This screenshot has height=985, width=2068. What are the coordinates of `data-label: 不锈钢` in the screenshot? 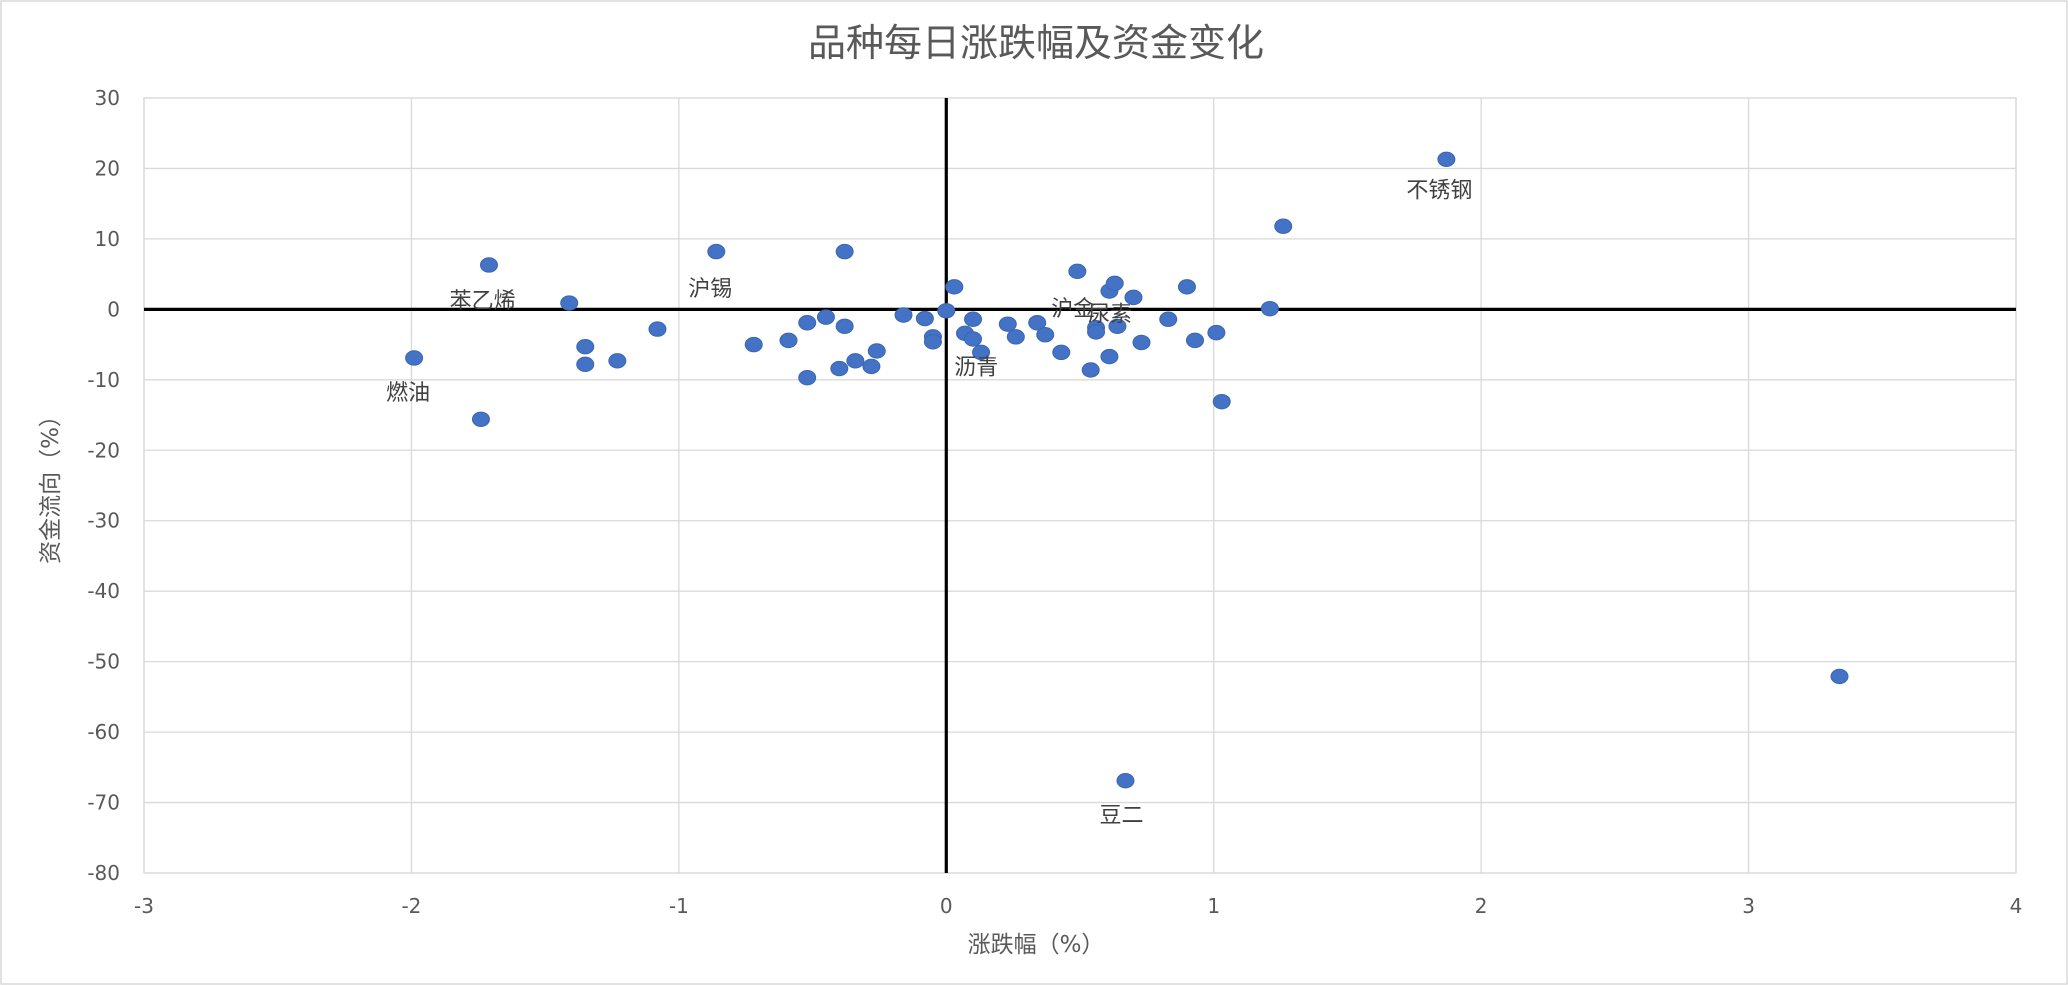 It's located at (1439, 190).